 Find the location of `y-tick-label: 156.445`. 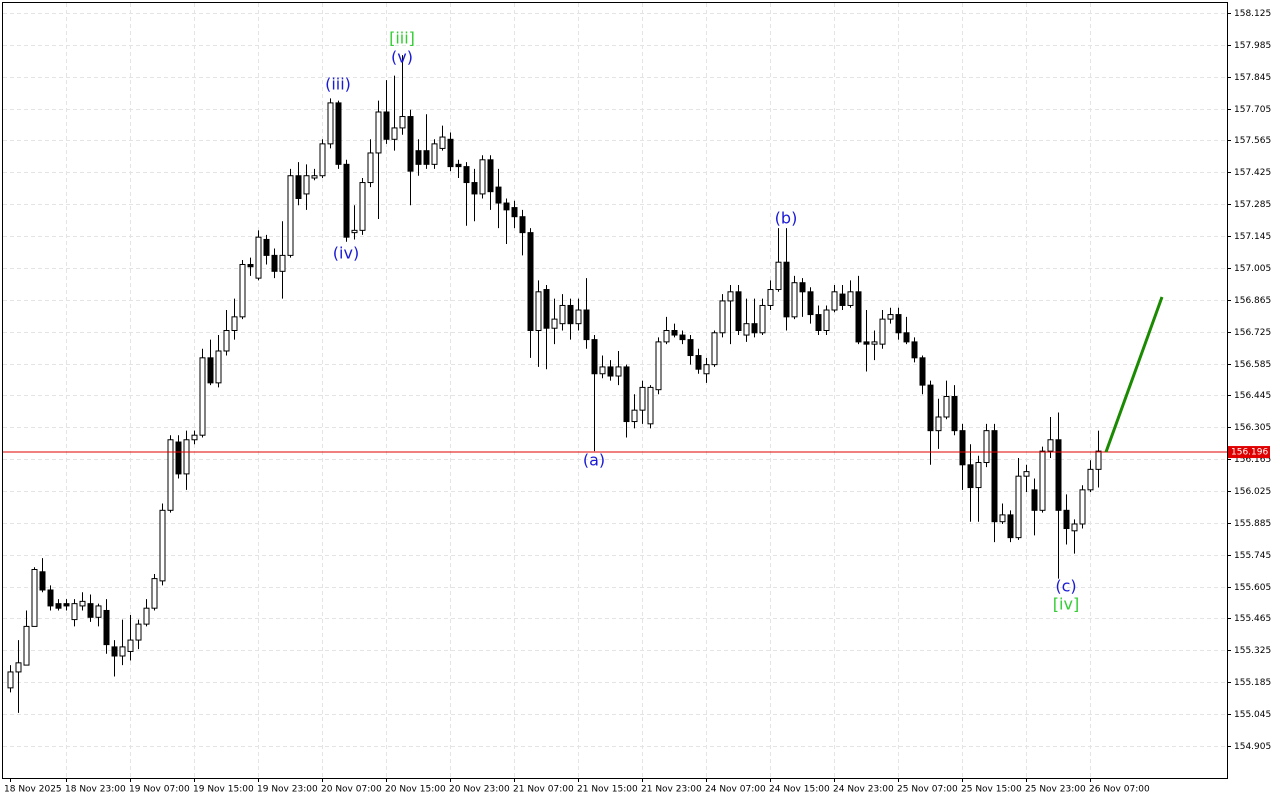

y-tick-label: 156.445 is located at coordinates (1252, 396).